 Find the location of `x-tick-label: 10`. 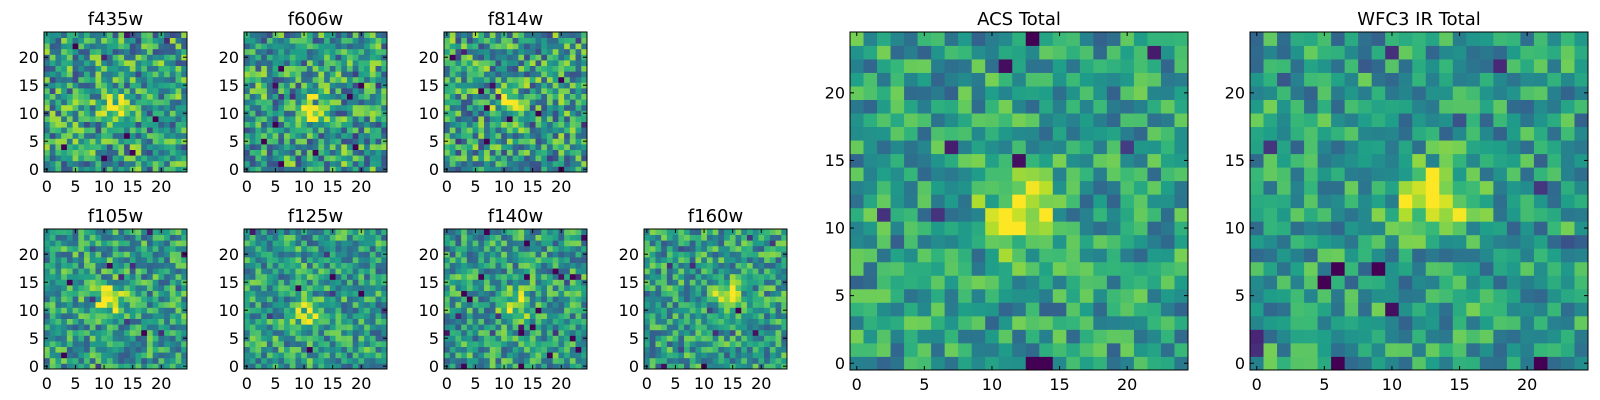

x-tick-label: 10 is located at coordinates (104, 186).